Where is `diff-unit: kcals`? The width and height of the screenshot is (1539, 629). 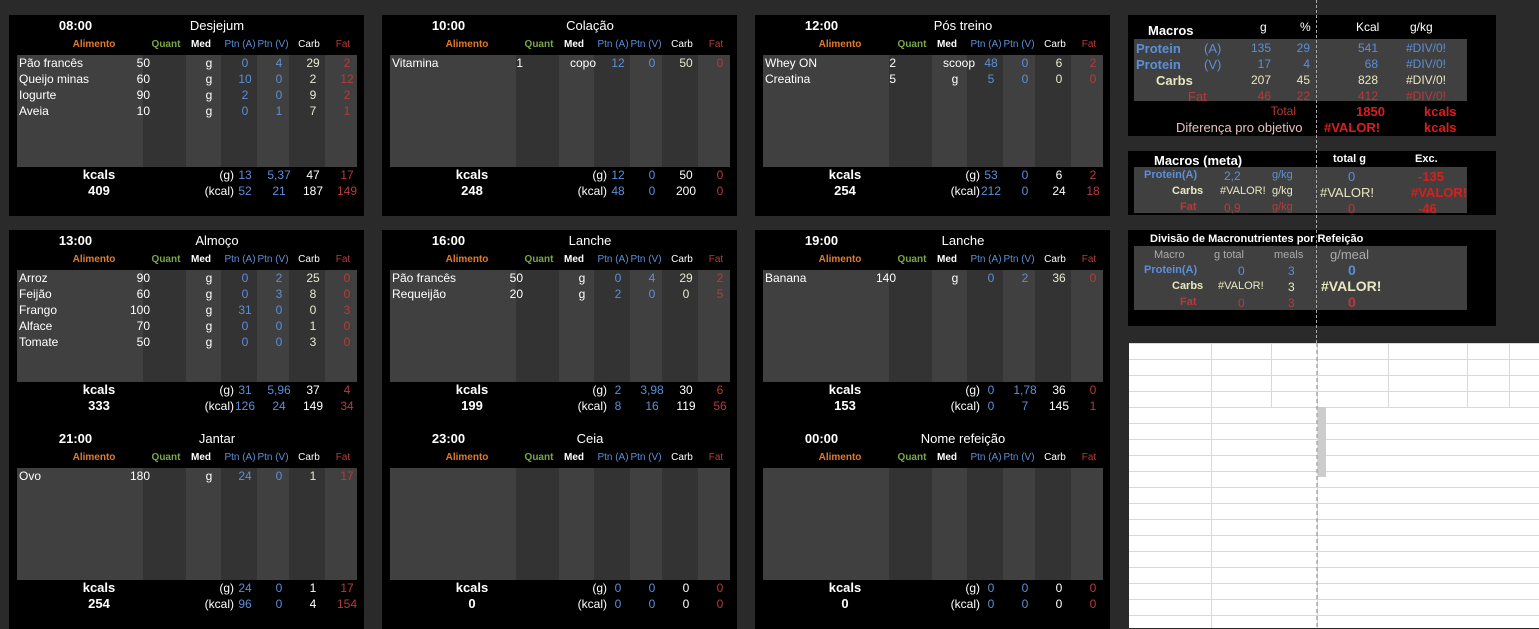 diff-unit: kcals is located at coordinates (1440, 127).